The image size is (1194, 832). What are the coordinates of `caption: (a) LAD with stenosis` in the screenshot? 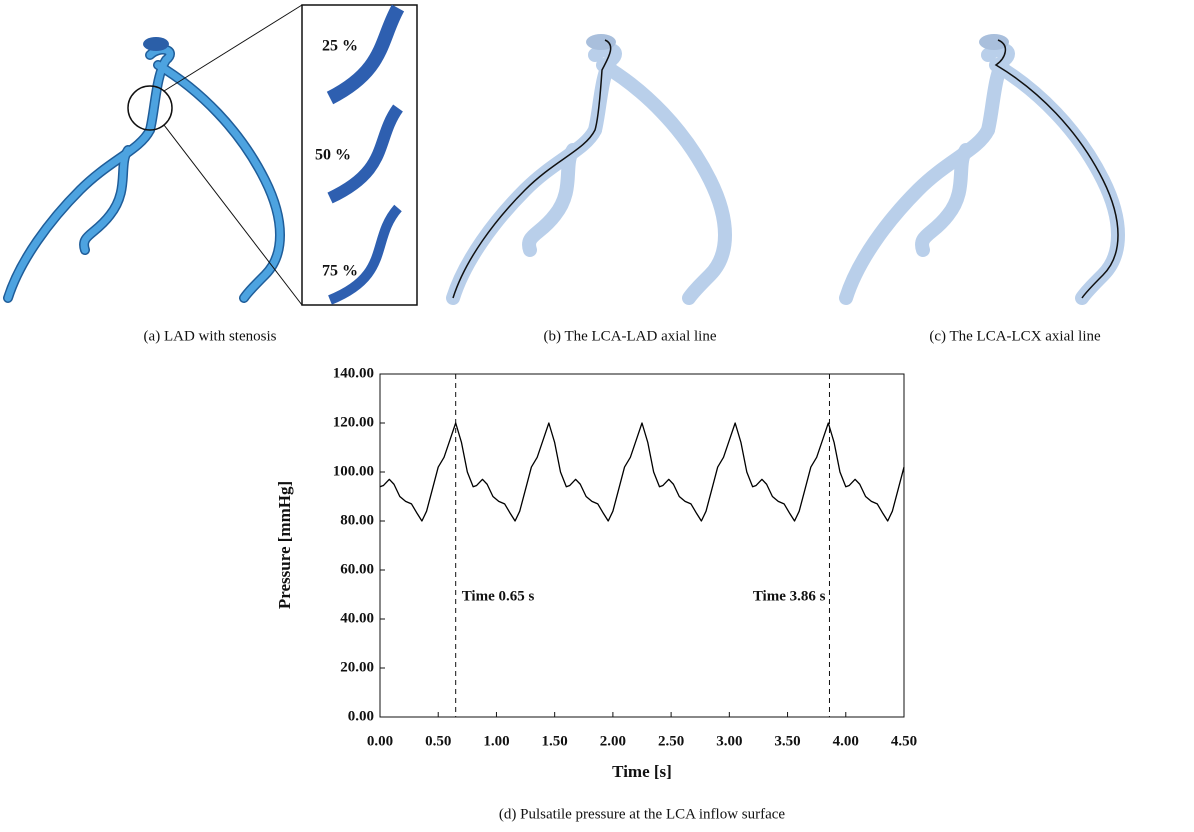 It's located at (210, 336).